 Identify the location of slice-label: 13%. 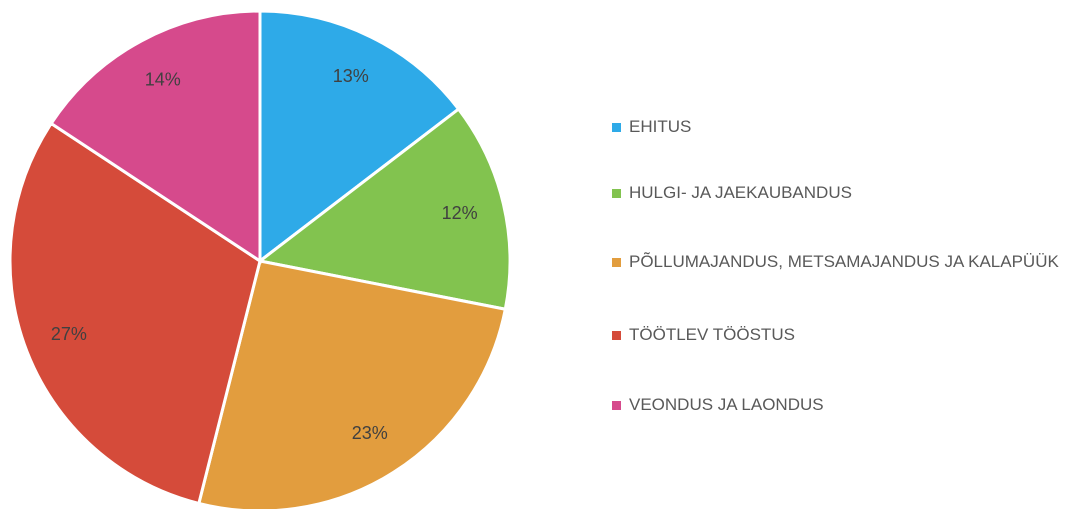
(351, 76).